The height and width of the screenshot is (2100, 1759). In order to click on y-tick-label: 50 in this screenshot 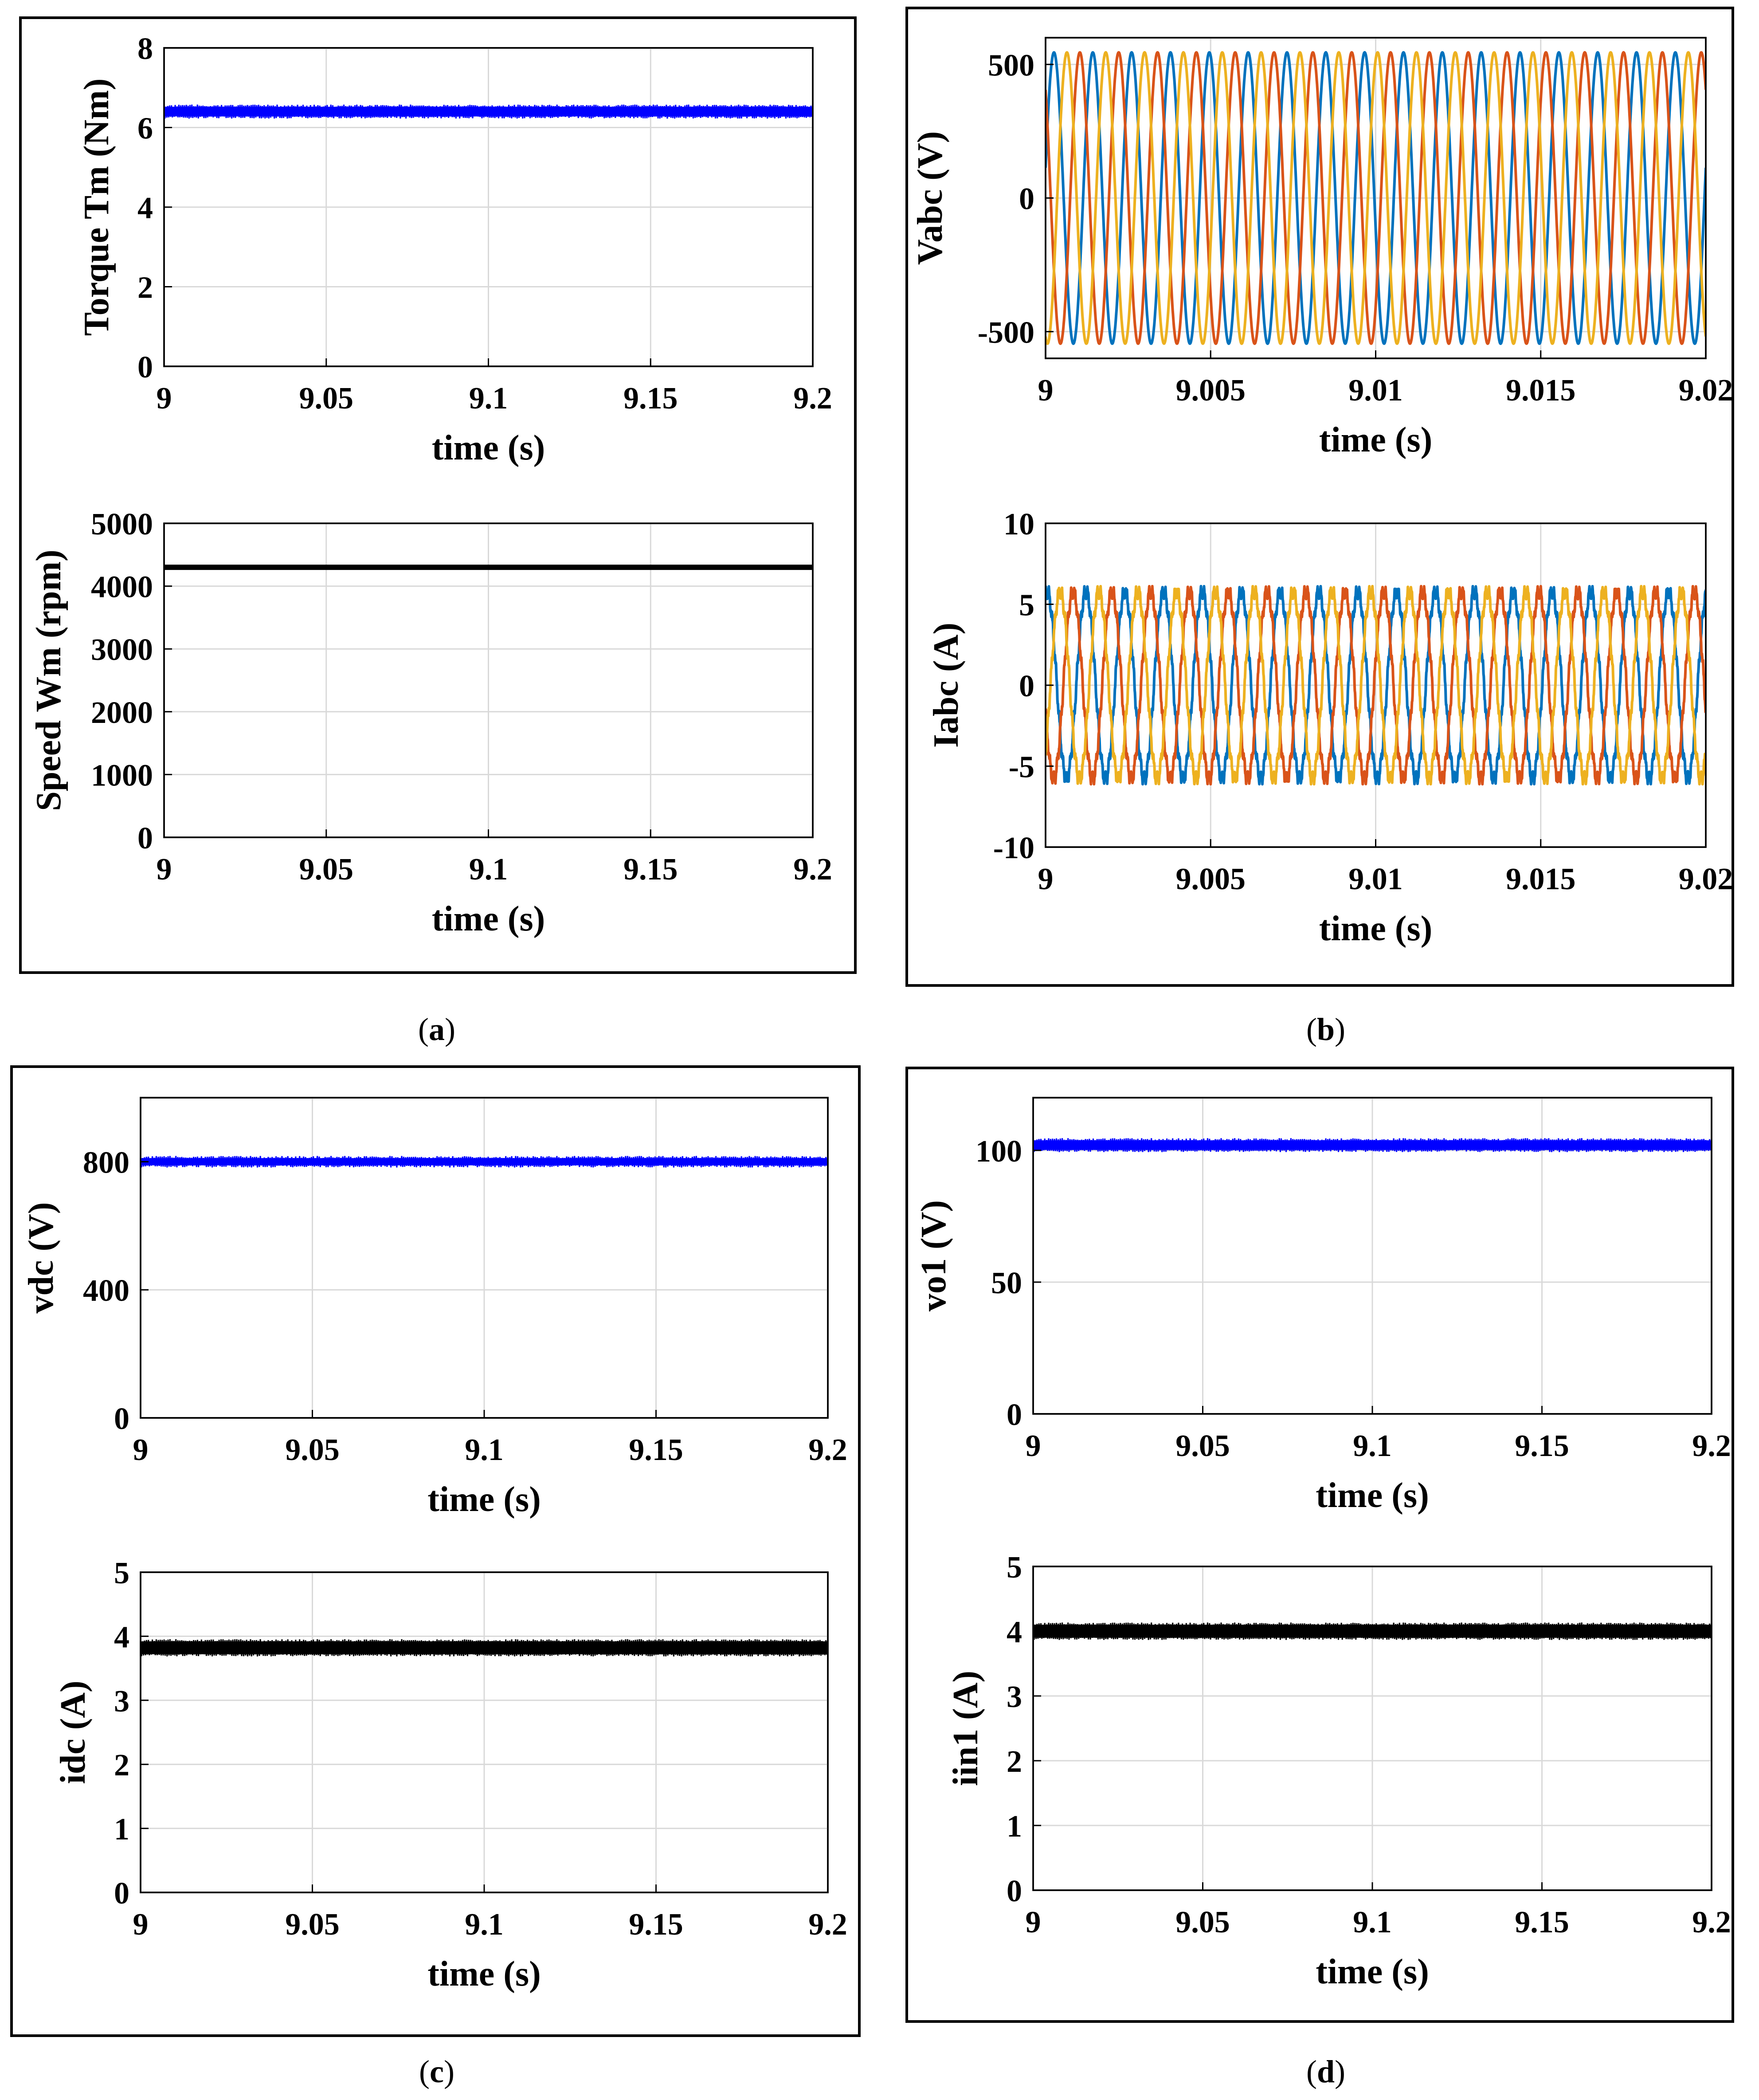, I will do `click(1006, 1283)`.